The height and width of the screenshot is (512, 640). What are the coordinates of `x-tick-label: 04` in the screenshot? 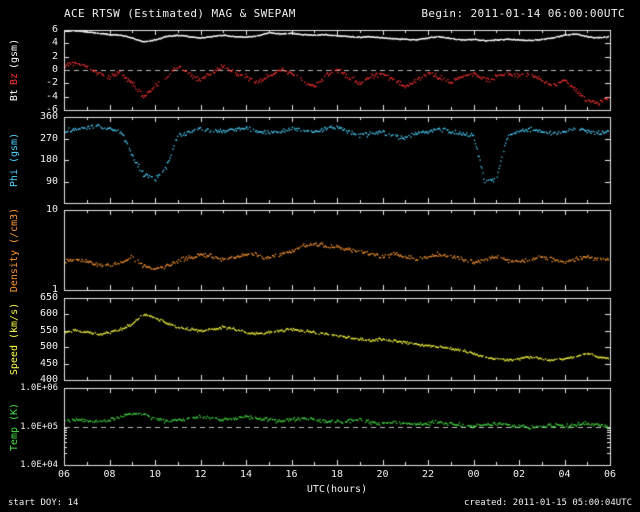 It's located at (564, 474).